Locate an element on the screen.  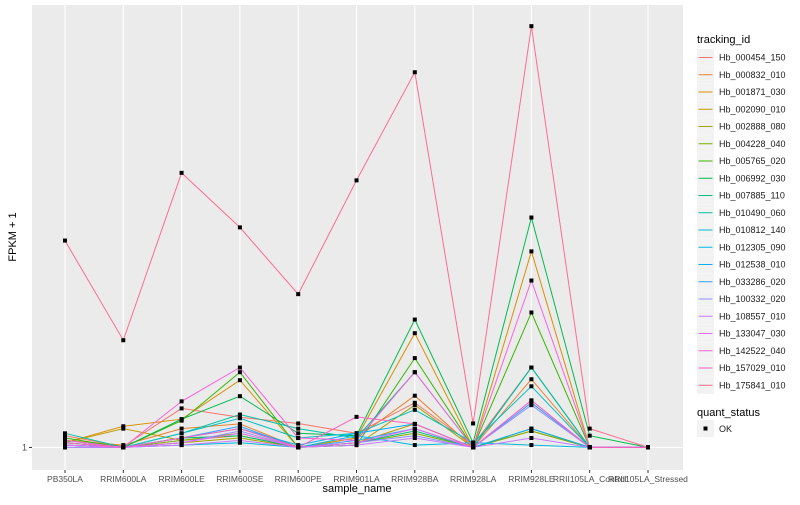
legend-label: Hb_133047_030 is located at coordinates (752, 334).